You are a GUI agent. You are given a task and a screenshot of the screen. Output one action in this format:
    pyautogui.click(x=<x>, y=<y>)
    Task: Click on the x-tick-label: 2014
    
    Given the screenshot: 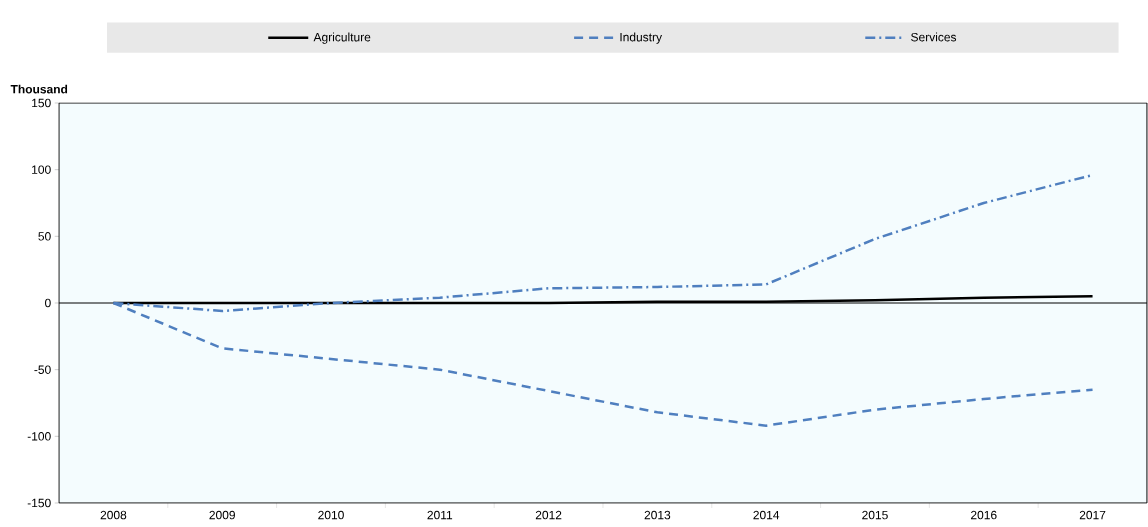 What is the action you would take?
    pyautogui.click(x=766, y=515)
    